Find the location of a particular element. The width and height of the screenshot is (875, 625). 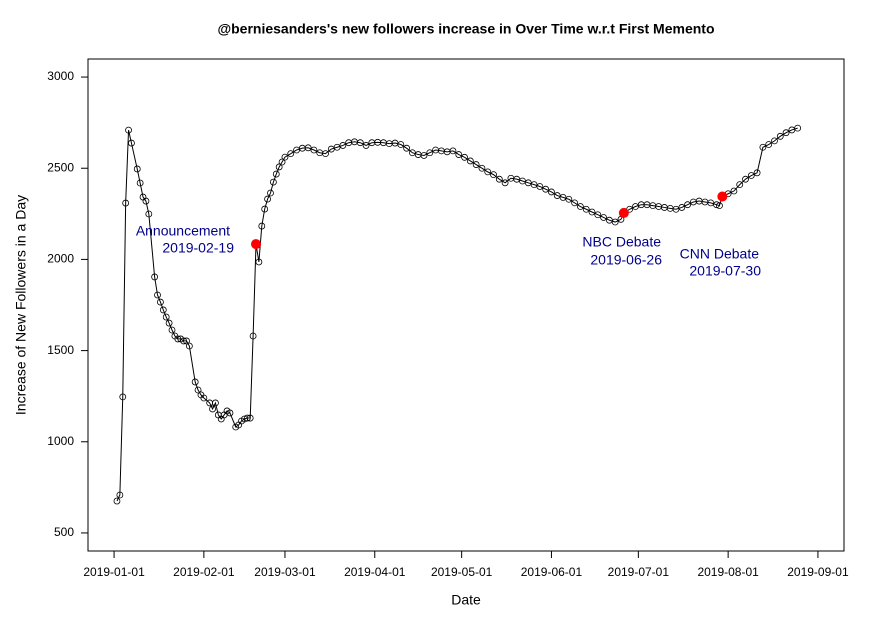

x-tick-label: 2019-04-01 is located at coordinates (375, 572).